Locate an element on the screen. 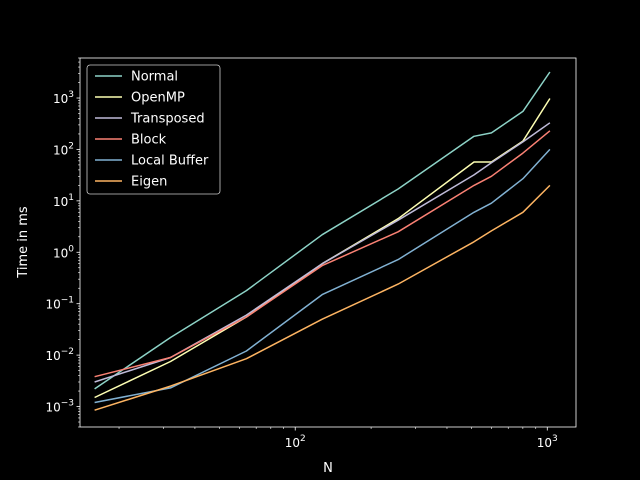 The image size is (640, 480). y-tick-label: 10¹ is located at coordinates (63, 201).